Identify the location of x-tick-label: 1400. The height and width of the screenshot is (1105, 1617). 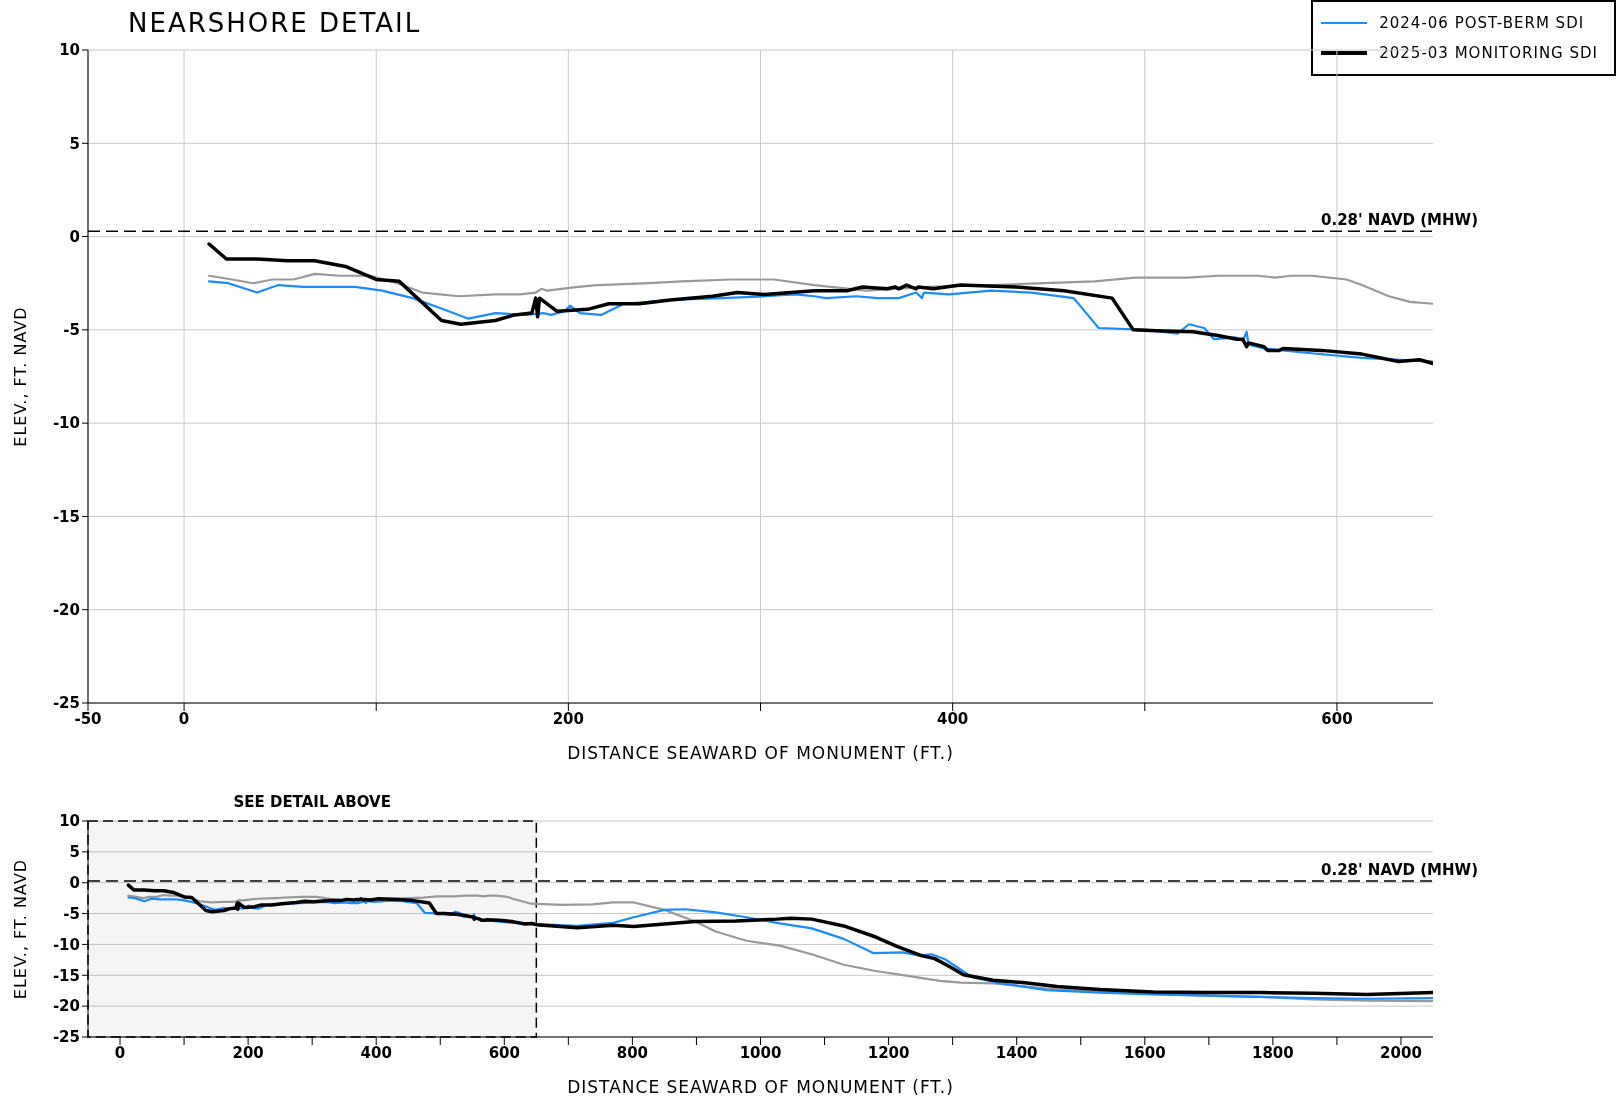
(1016, 1052).